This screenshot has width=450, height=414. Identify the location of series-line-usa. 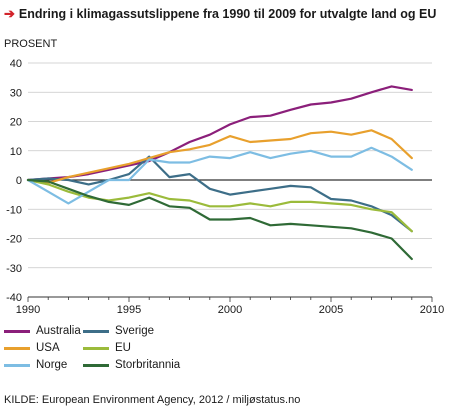
(219, 156).